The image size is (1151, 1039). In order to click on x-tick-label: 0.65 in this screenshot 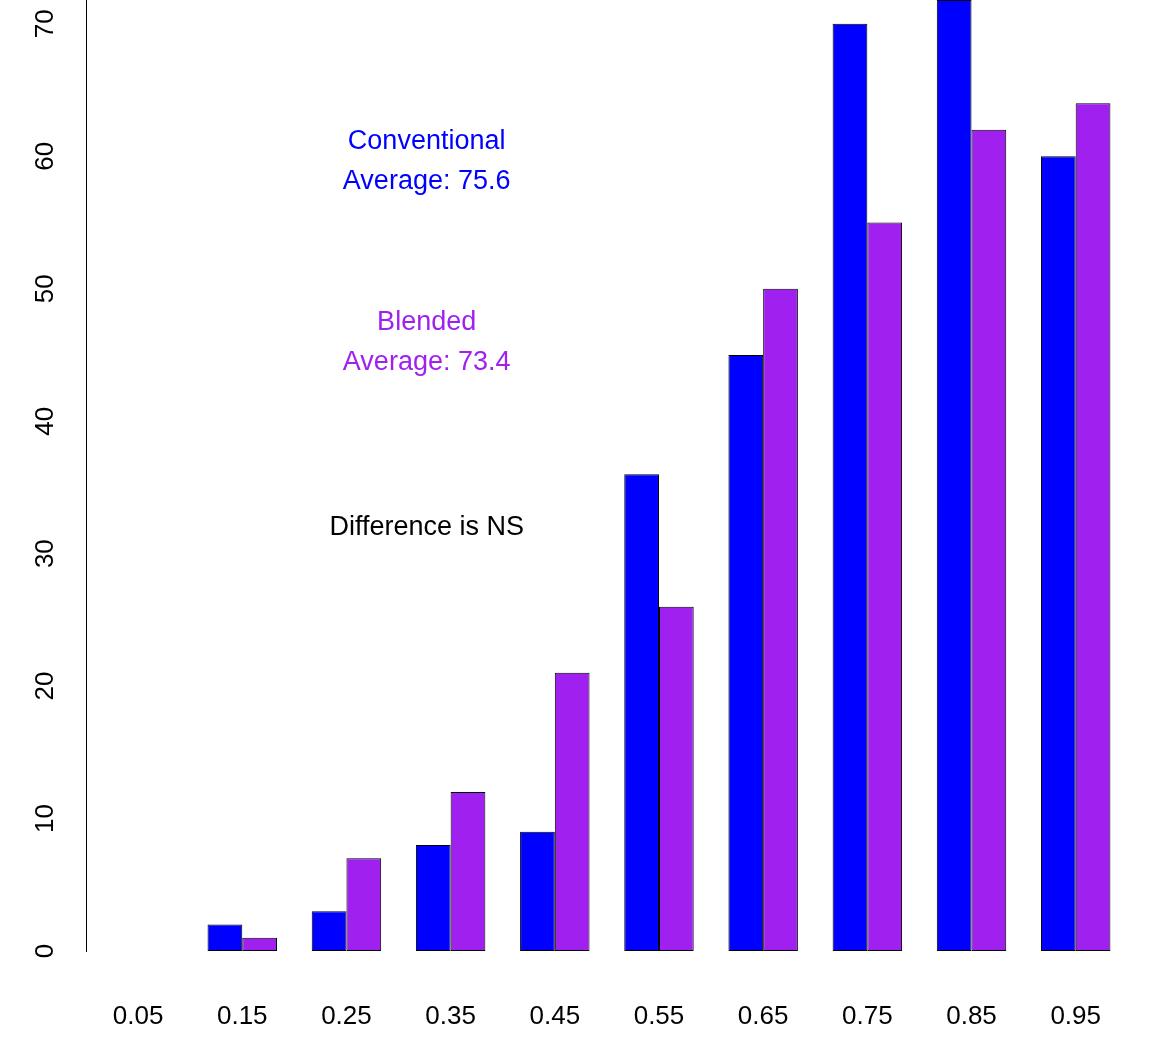, I will do `click(763, 1014)`.